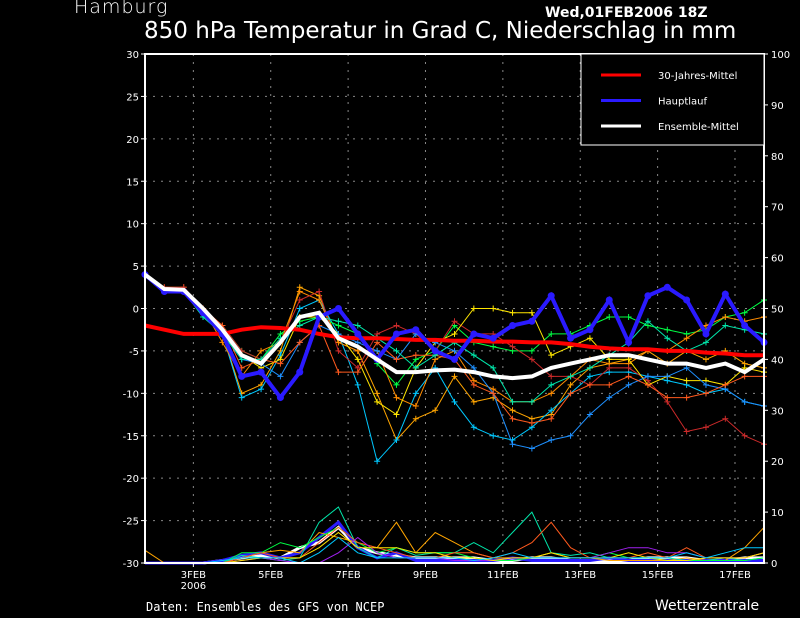 The height and width of the screenshot is (618, 800). I want to click on y-right-tick-label: 90, so click(777, 106).